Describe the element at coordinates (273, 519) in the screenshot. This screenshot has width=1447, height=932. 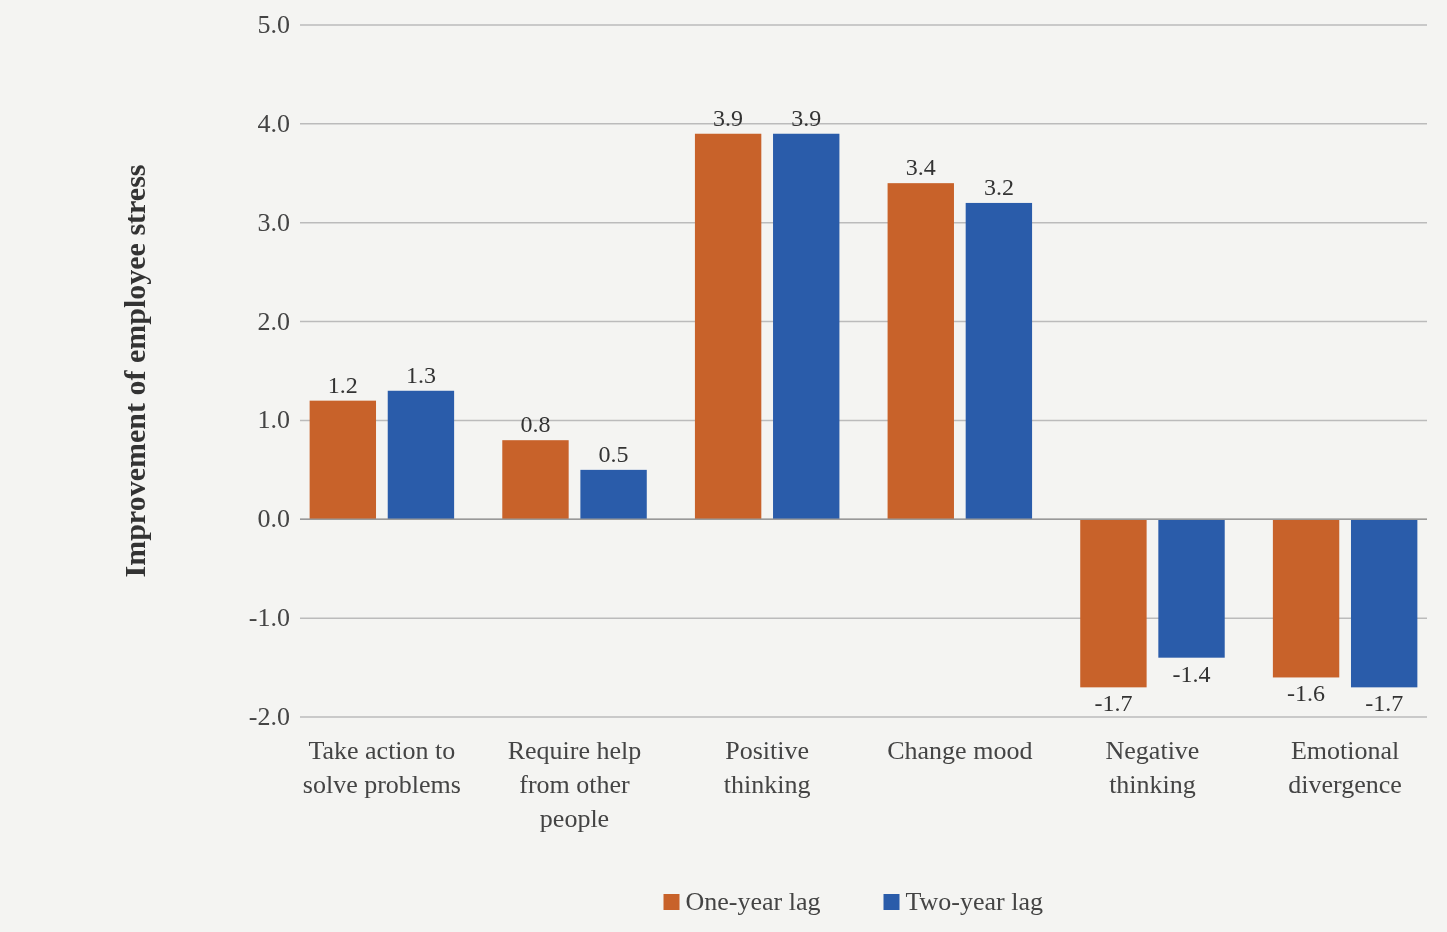
I see `y-tick-label: 0.0` at that location.